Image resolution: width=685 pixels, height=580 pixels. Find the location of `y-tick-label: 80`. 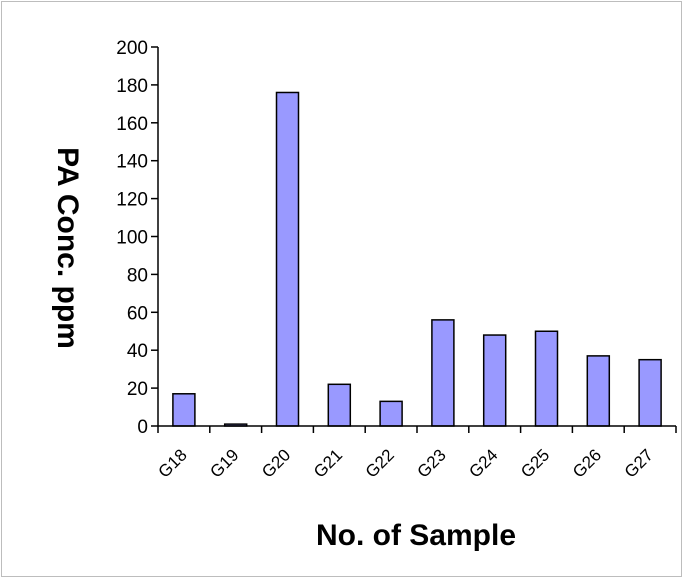

y-tick-label: 80 is located at coordinates (137, 275).